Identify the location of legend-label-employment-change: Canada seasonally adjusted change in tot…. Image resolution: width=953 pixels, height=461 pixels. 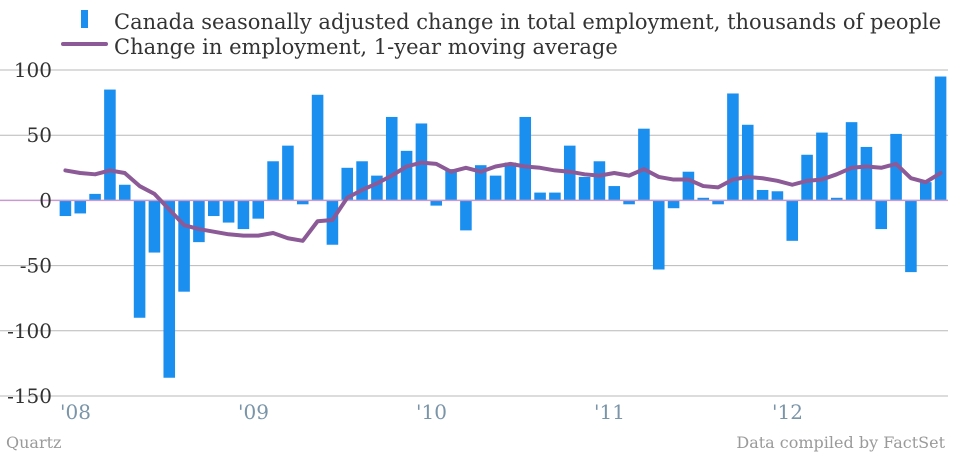
(527, 22).